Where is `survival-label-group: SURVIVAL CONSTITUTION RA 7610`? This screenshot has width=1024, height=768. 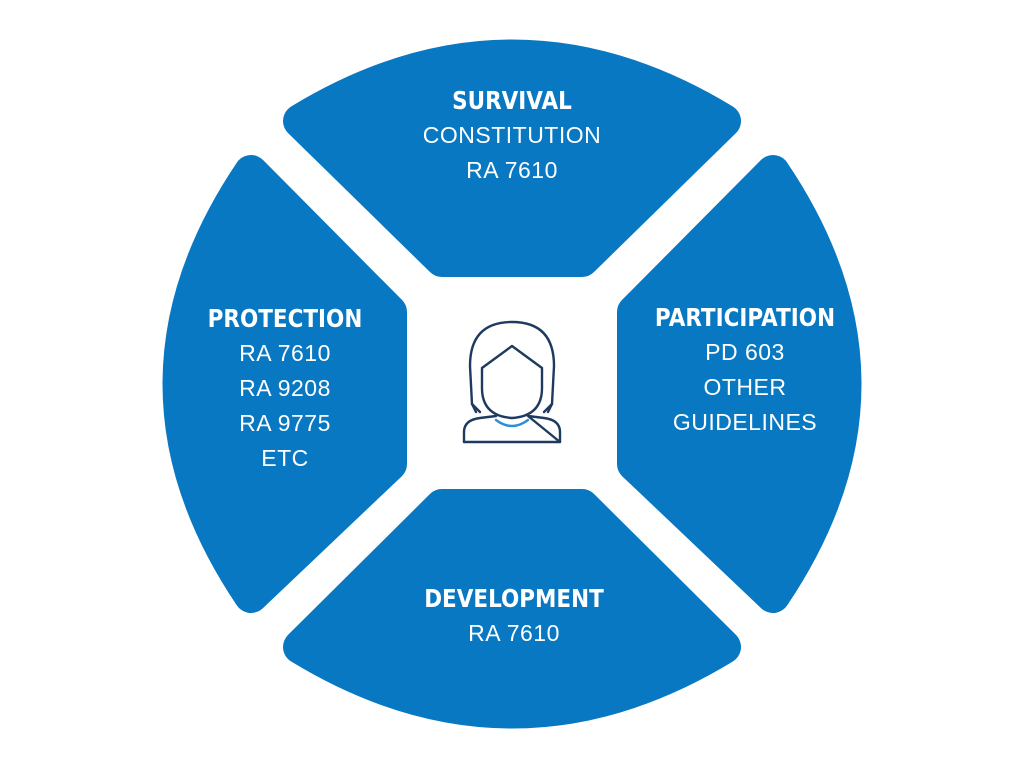 survival-label-group: SURVIVAL CONSTITUTION RA 7610 is located at coordinates (512, 136).